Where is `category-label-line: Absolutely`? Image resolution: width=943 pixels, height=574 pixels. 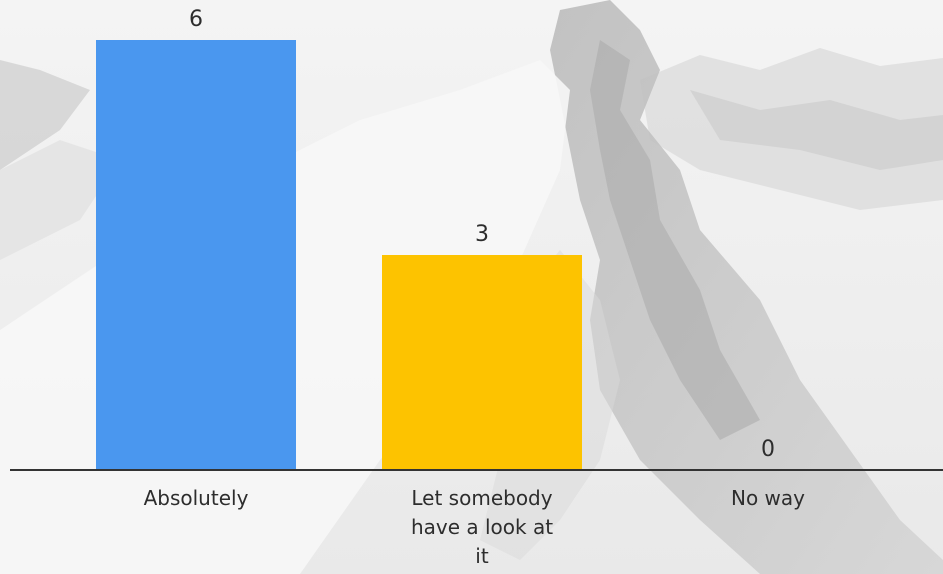 category-label-line: Absolutely is located at coordinates (196, 498).